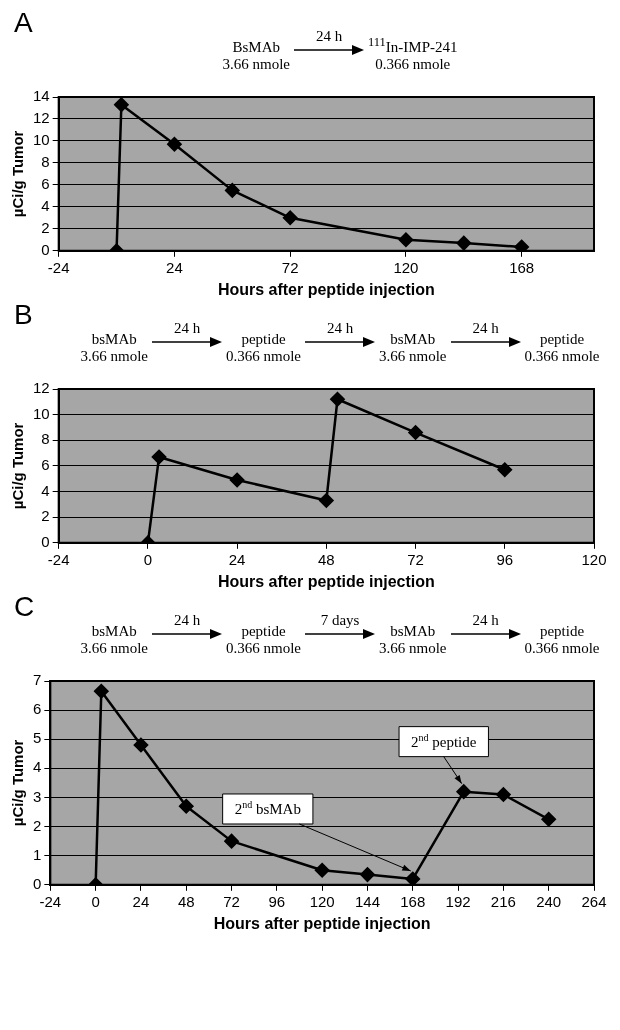  Describe the element at coordinates (41, 96) in the screenshot. I see `y-tick-label: 14` at that location.